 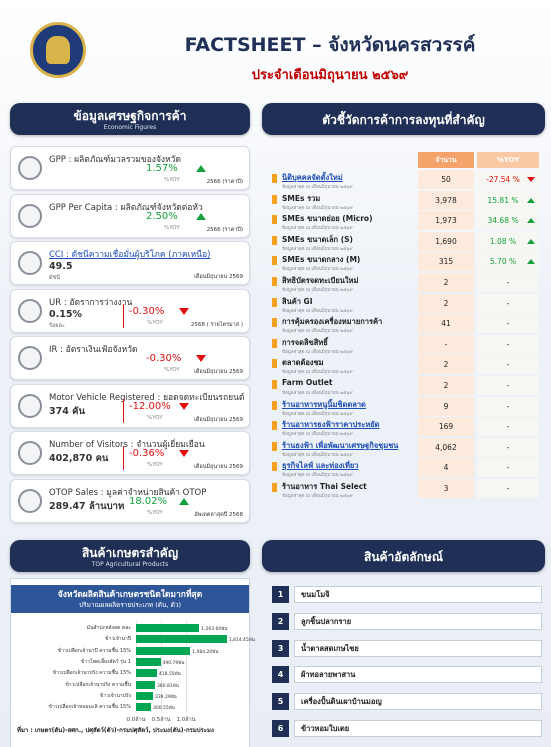 I want to click on item-number: 6, so click(x=280, y=728).